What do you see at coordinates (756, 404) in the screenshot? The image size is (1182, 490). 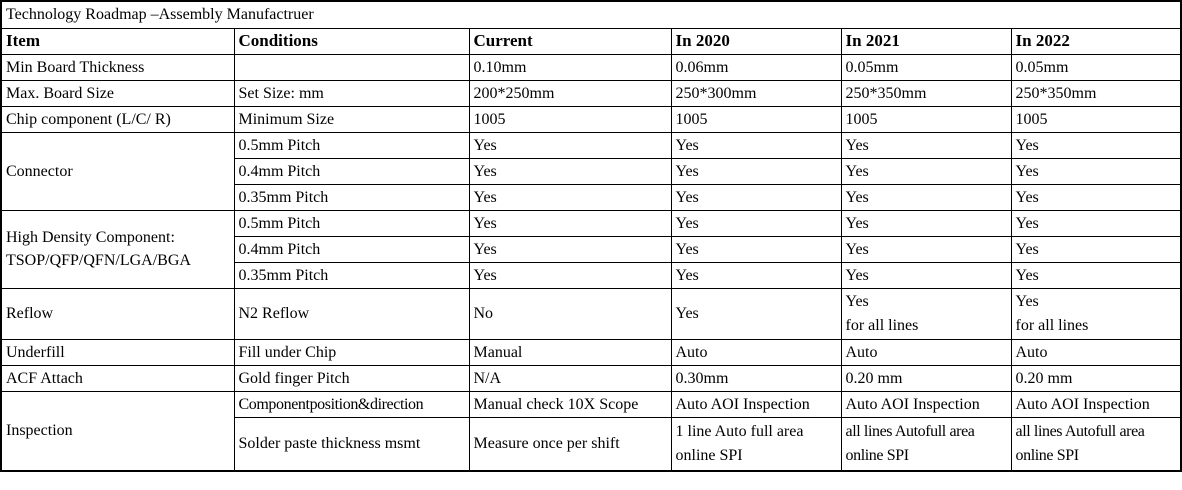 I see `cell-2020: Auto AOI Inspection` at bounding box center [756, 404].